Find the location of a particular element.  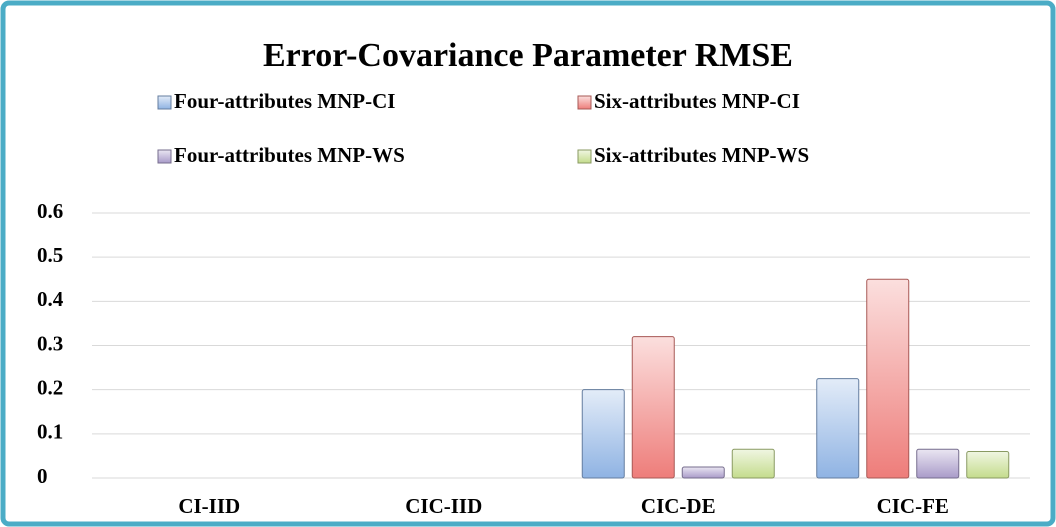

legend-label: Four-attributes MNP-WS is located at coordinates (289, 155).